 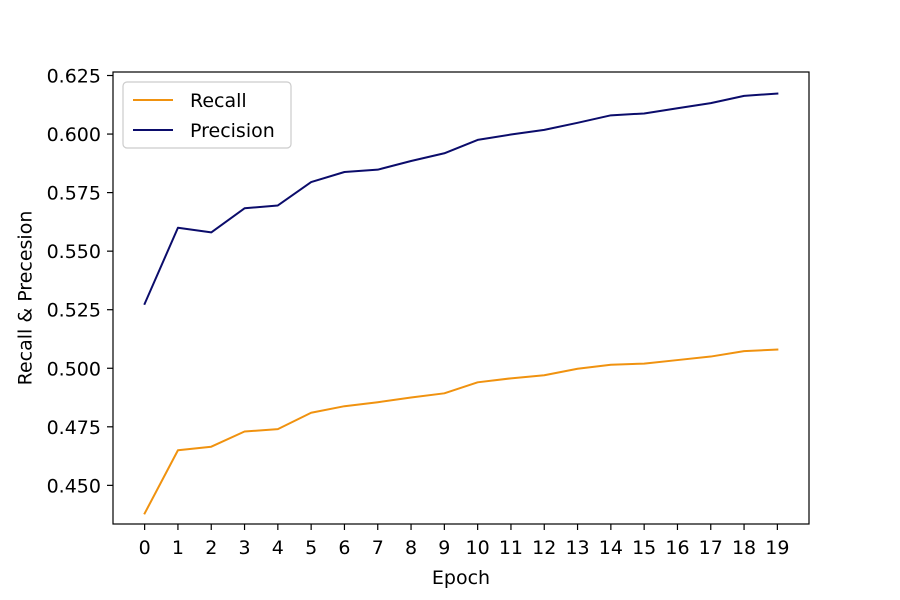 What do you see at coordinates (461, 578) in the screenshot?
I see `x-axis-label: Epoch` at bounding box center [461, 578].